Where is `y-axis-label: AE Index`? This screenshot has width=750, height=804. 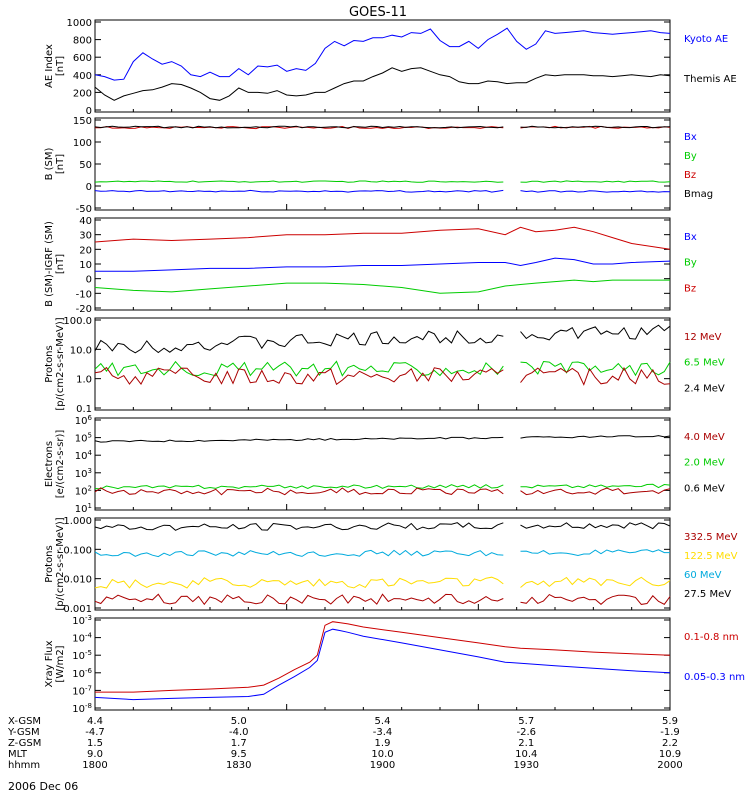
y-axis-label: AE Index is located at coordinates (49, 66).